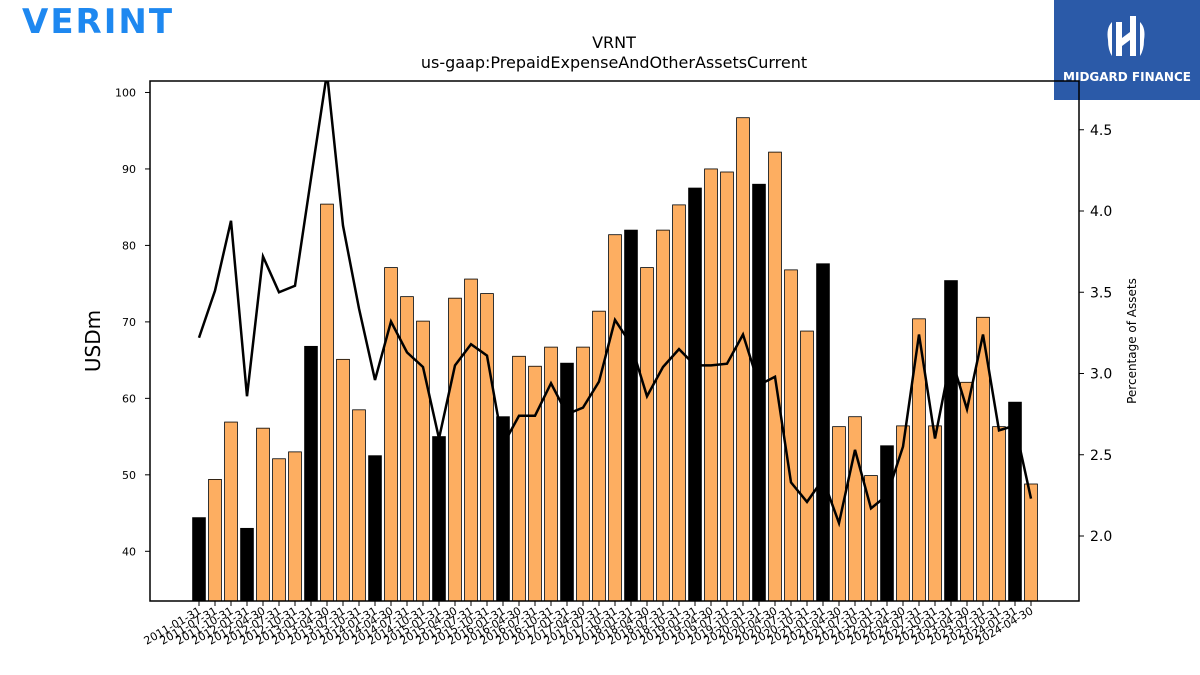 This screenshot has height=675, width=1200. I want to click on verint-logo: VERINT, so click(98, 22).